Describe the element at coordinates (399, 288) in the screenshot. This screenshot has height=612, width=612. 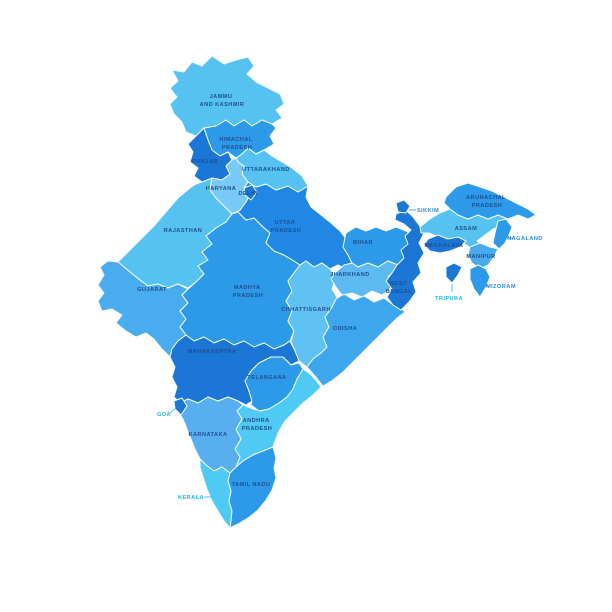
I see `label-west-bengal: WEST BENGAL` at that location.